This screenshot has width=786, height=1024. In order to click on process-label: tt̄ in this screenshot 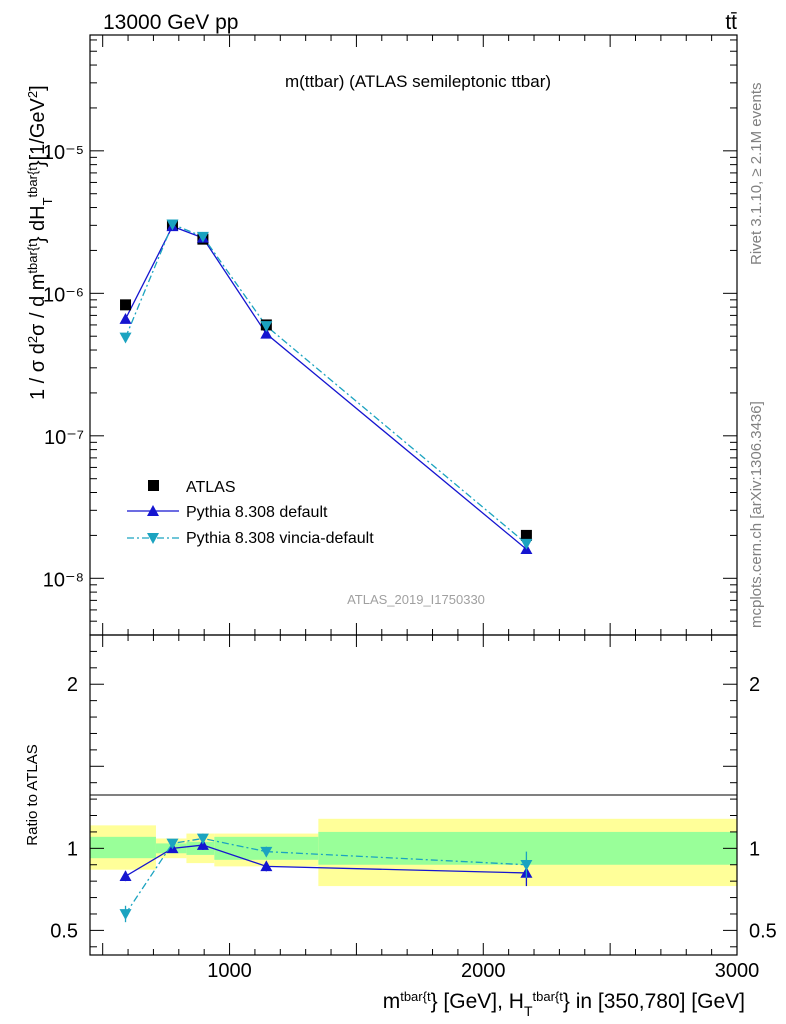, I will do `click(731, 22)`.